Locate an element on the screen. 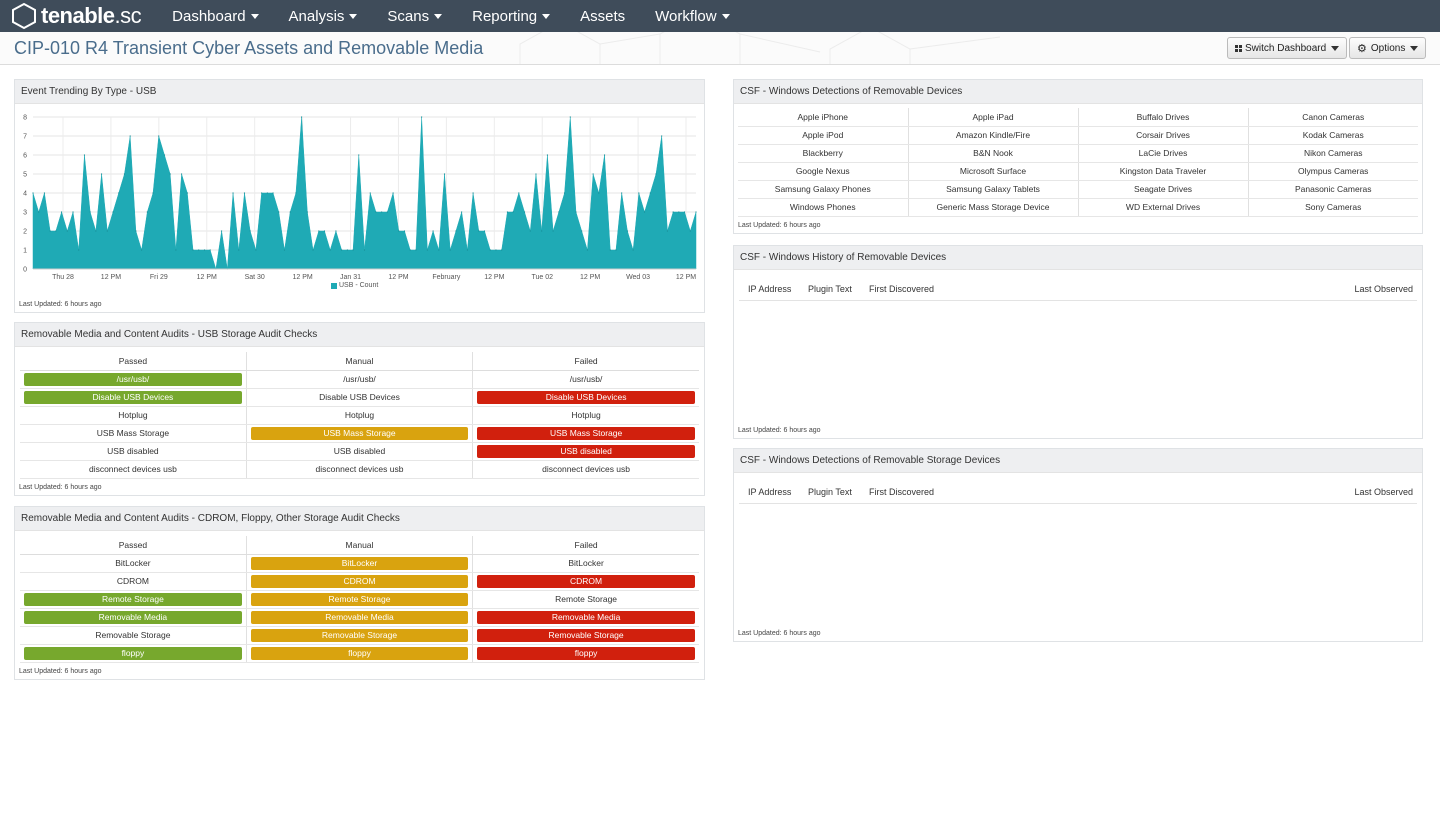 This screenshot has width=1440, height=820. device-cell: Corsair Drives is located at coordinates (1162, 135).